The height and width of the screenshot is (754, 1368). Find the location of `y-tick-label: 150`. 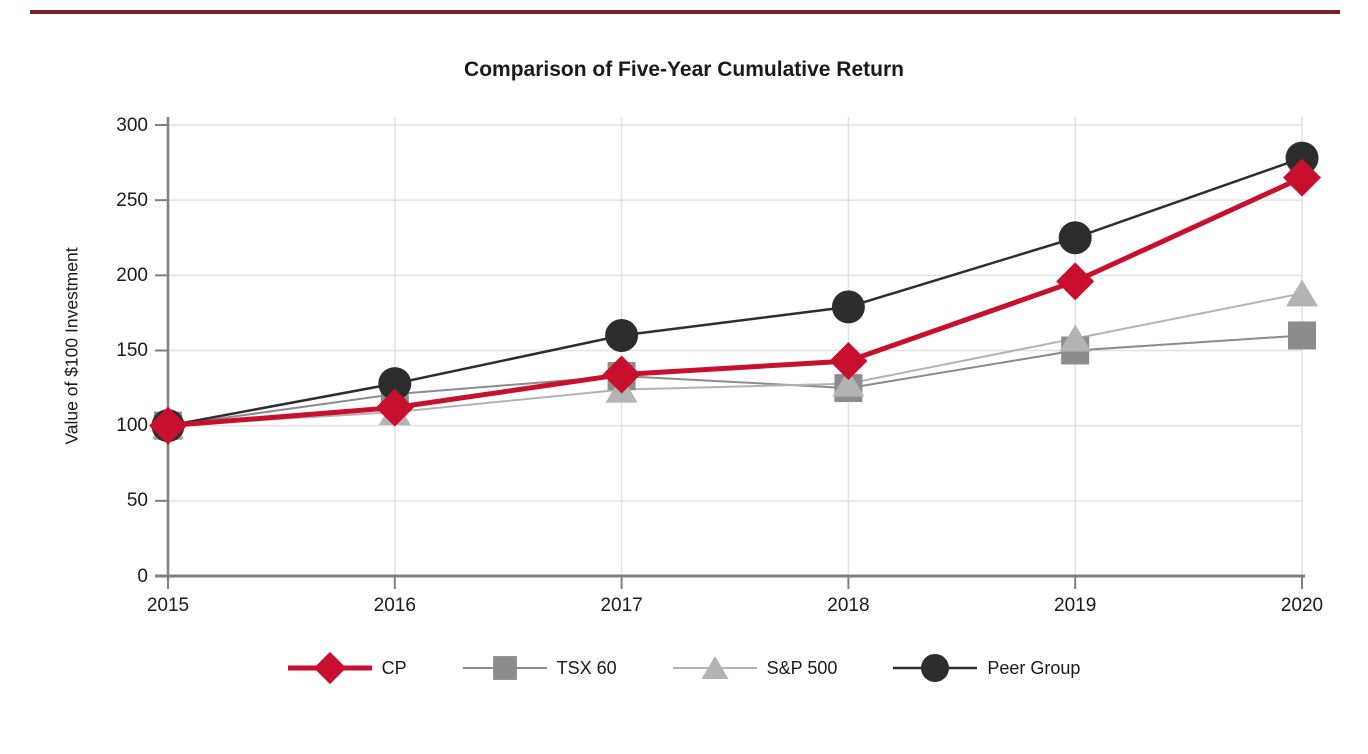

y-tick-label: 150 is located at coordinates (132, 350).